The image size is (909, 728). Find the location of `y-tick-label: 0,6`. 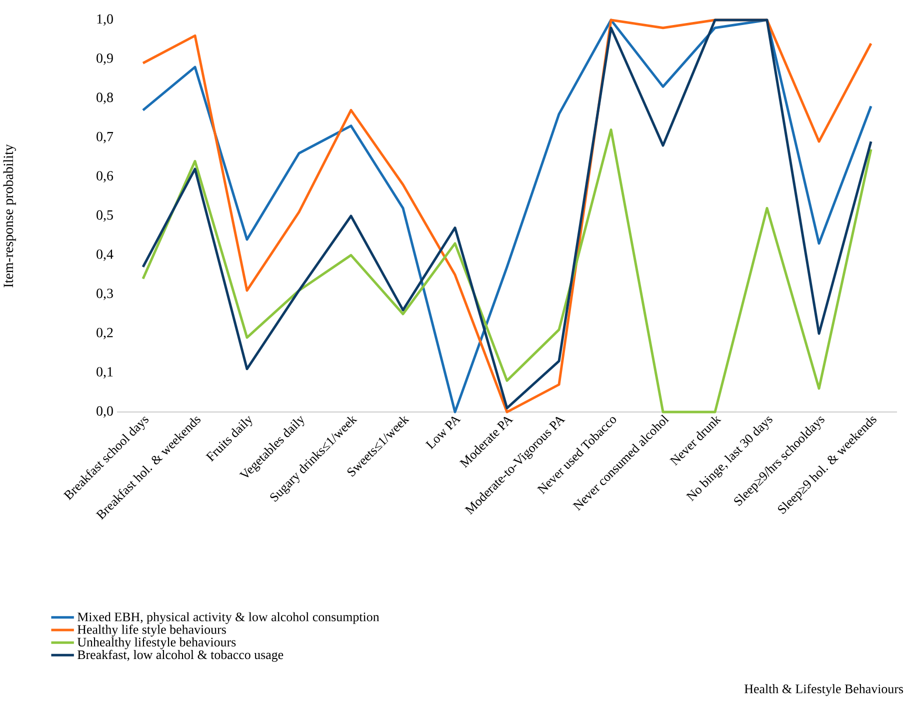

y-tick-label: 0,6 is located at coordinates (105, 177).